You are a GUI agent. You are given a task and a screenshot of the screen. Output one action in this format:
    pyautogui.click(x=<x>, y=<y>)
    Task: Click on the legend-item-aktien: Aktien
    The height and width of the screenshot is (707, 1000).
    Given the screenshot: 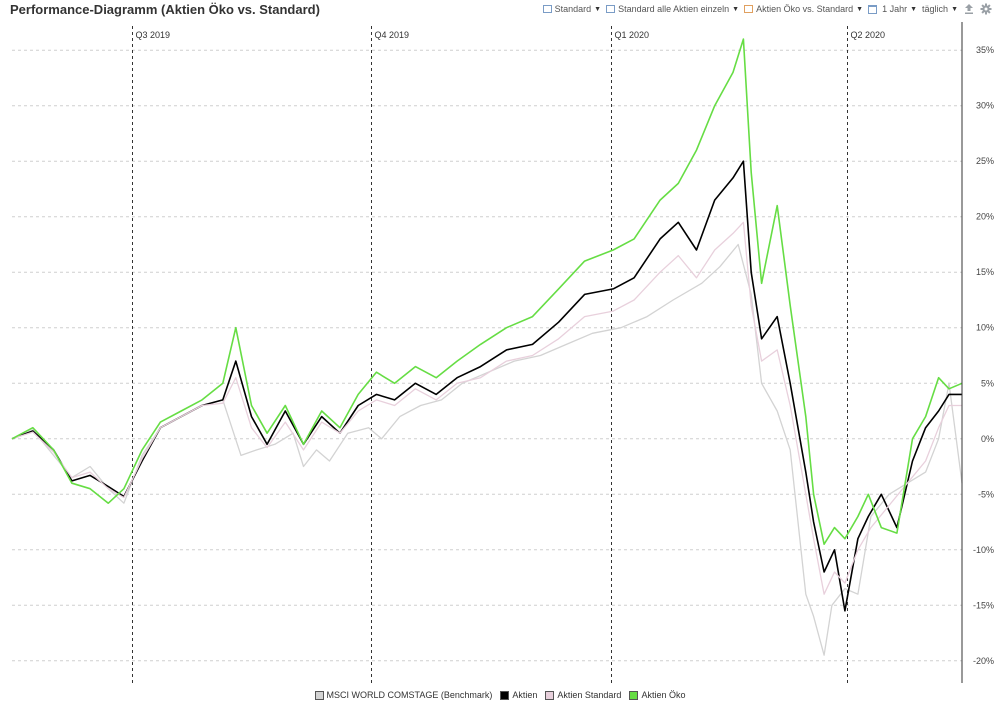 What is the action you would take?
    pyautogui.click(x=518, y=695)
    